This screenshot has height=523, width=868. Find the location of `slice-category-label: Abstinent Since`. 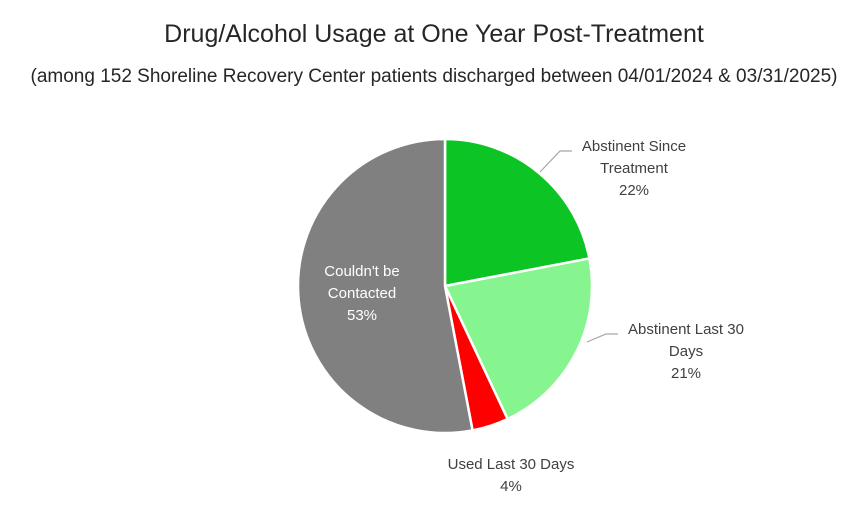

slice-category-label: Abstinent Since is located at coordinates (634, 146).